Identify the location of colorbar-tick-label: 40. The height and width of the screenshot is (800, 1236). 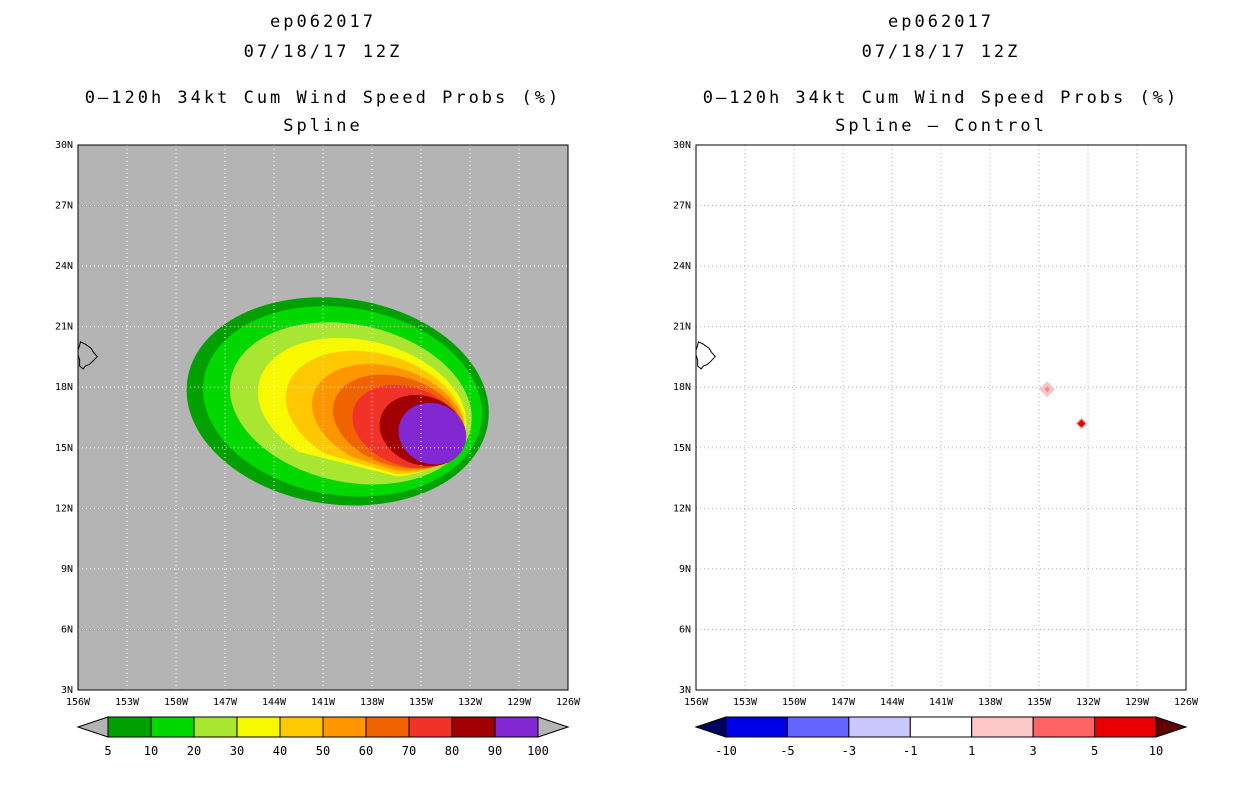
(280, 751).